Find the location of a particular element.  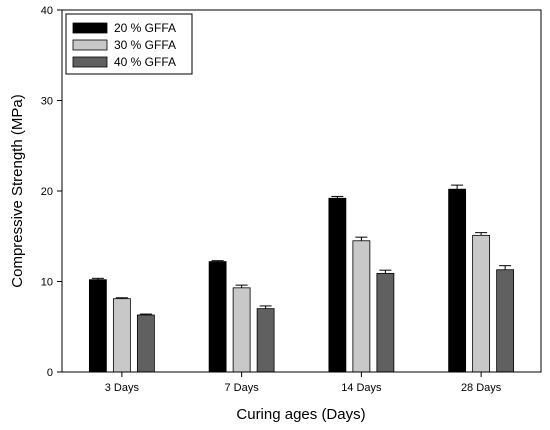

y-axis: 0 10 20 30 40 is located at coordinates (51, 192).